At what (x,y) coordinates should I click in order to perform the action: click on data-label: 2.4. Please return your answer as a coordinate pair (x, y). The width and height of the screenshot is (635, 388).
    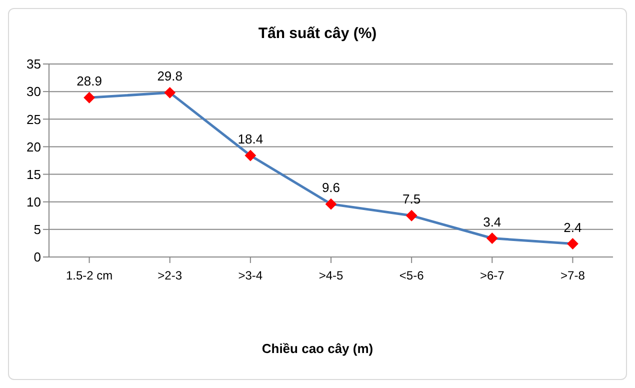
    Looking at the image, I should click on (573, 227).